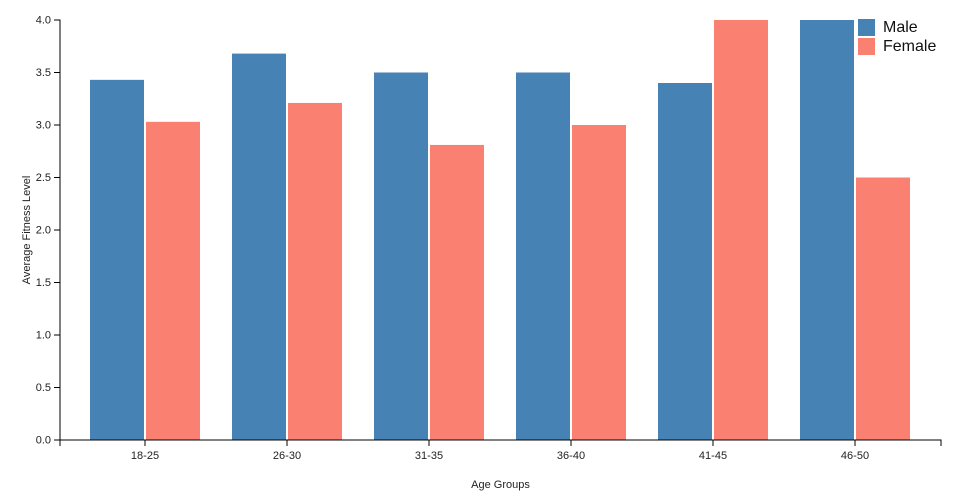 This screenshot has width=960, height=500. I want to click on x-tick-label: 26-30, so click(287, 456).